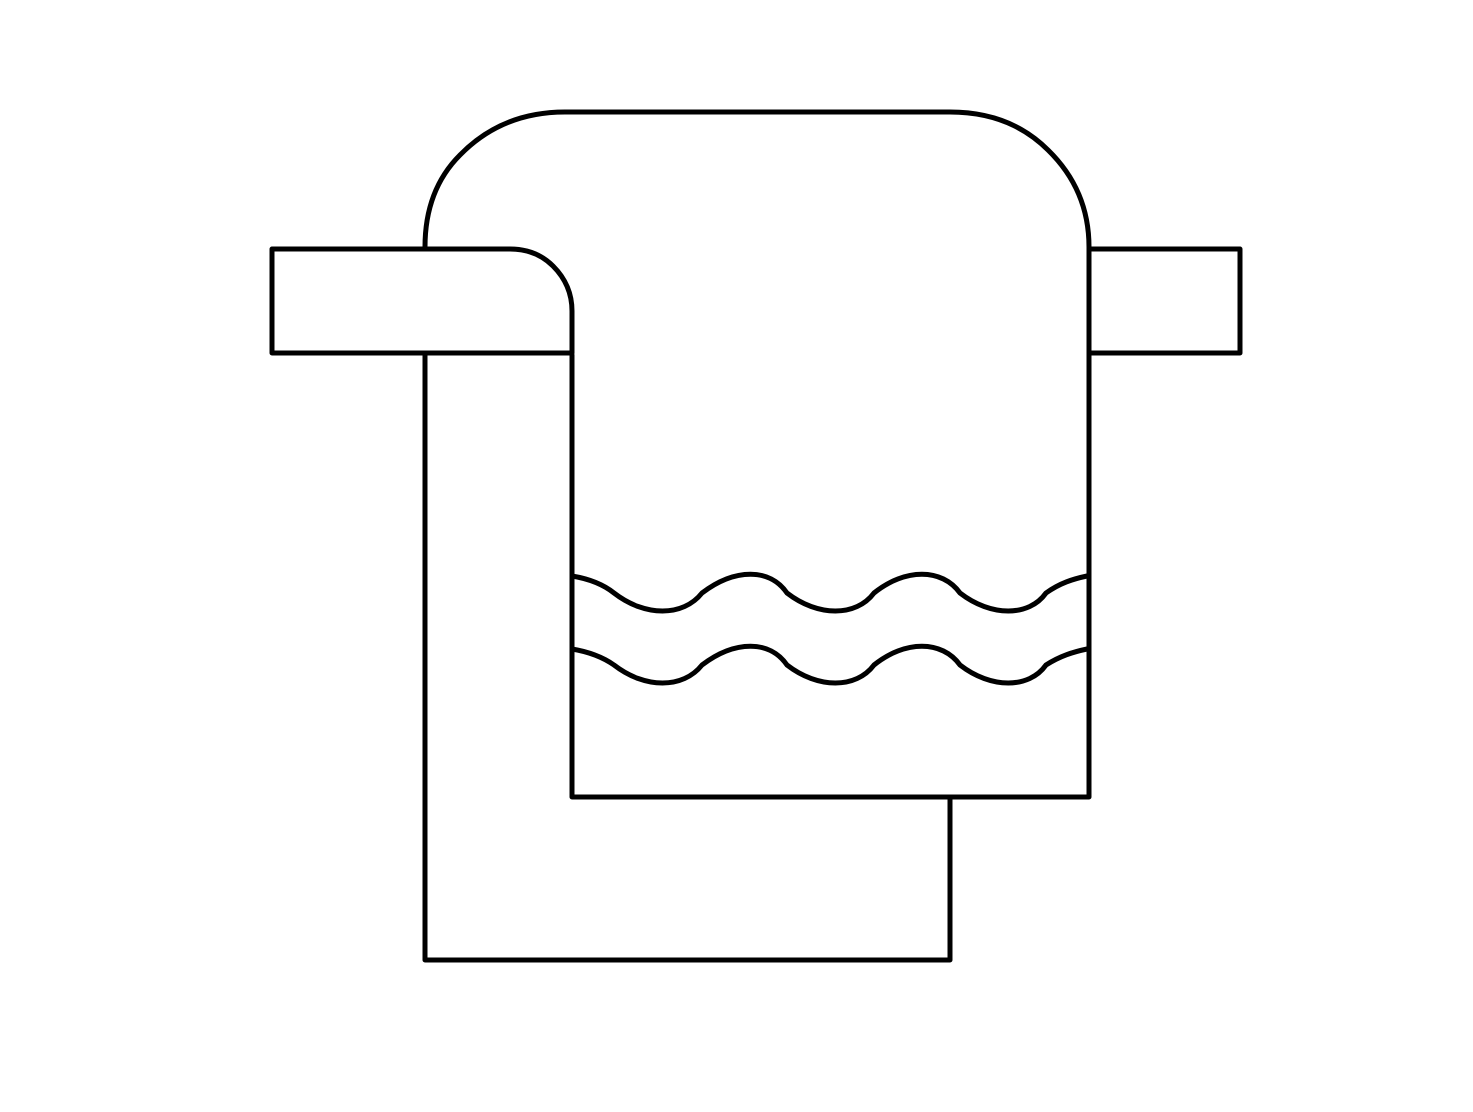 Image resolution: width=1473 pixels, height=1112 pixels. What do you see at coordinates (829, 592) in the screenshot?
I see `towel-wave-stripe-top` at bounding box center [829, 592].